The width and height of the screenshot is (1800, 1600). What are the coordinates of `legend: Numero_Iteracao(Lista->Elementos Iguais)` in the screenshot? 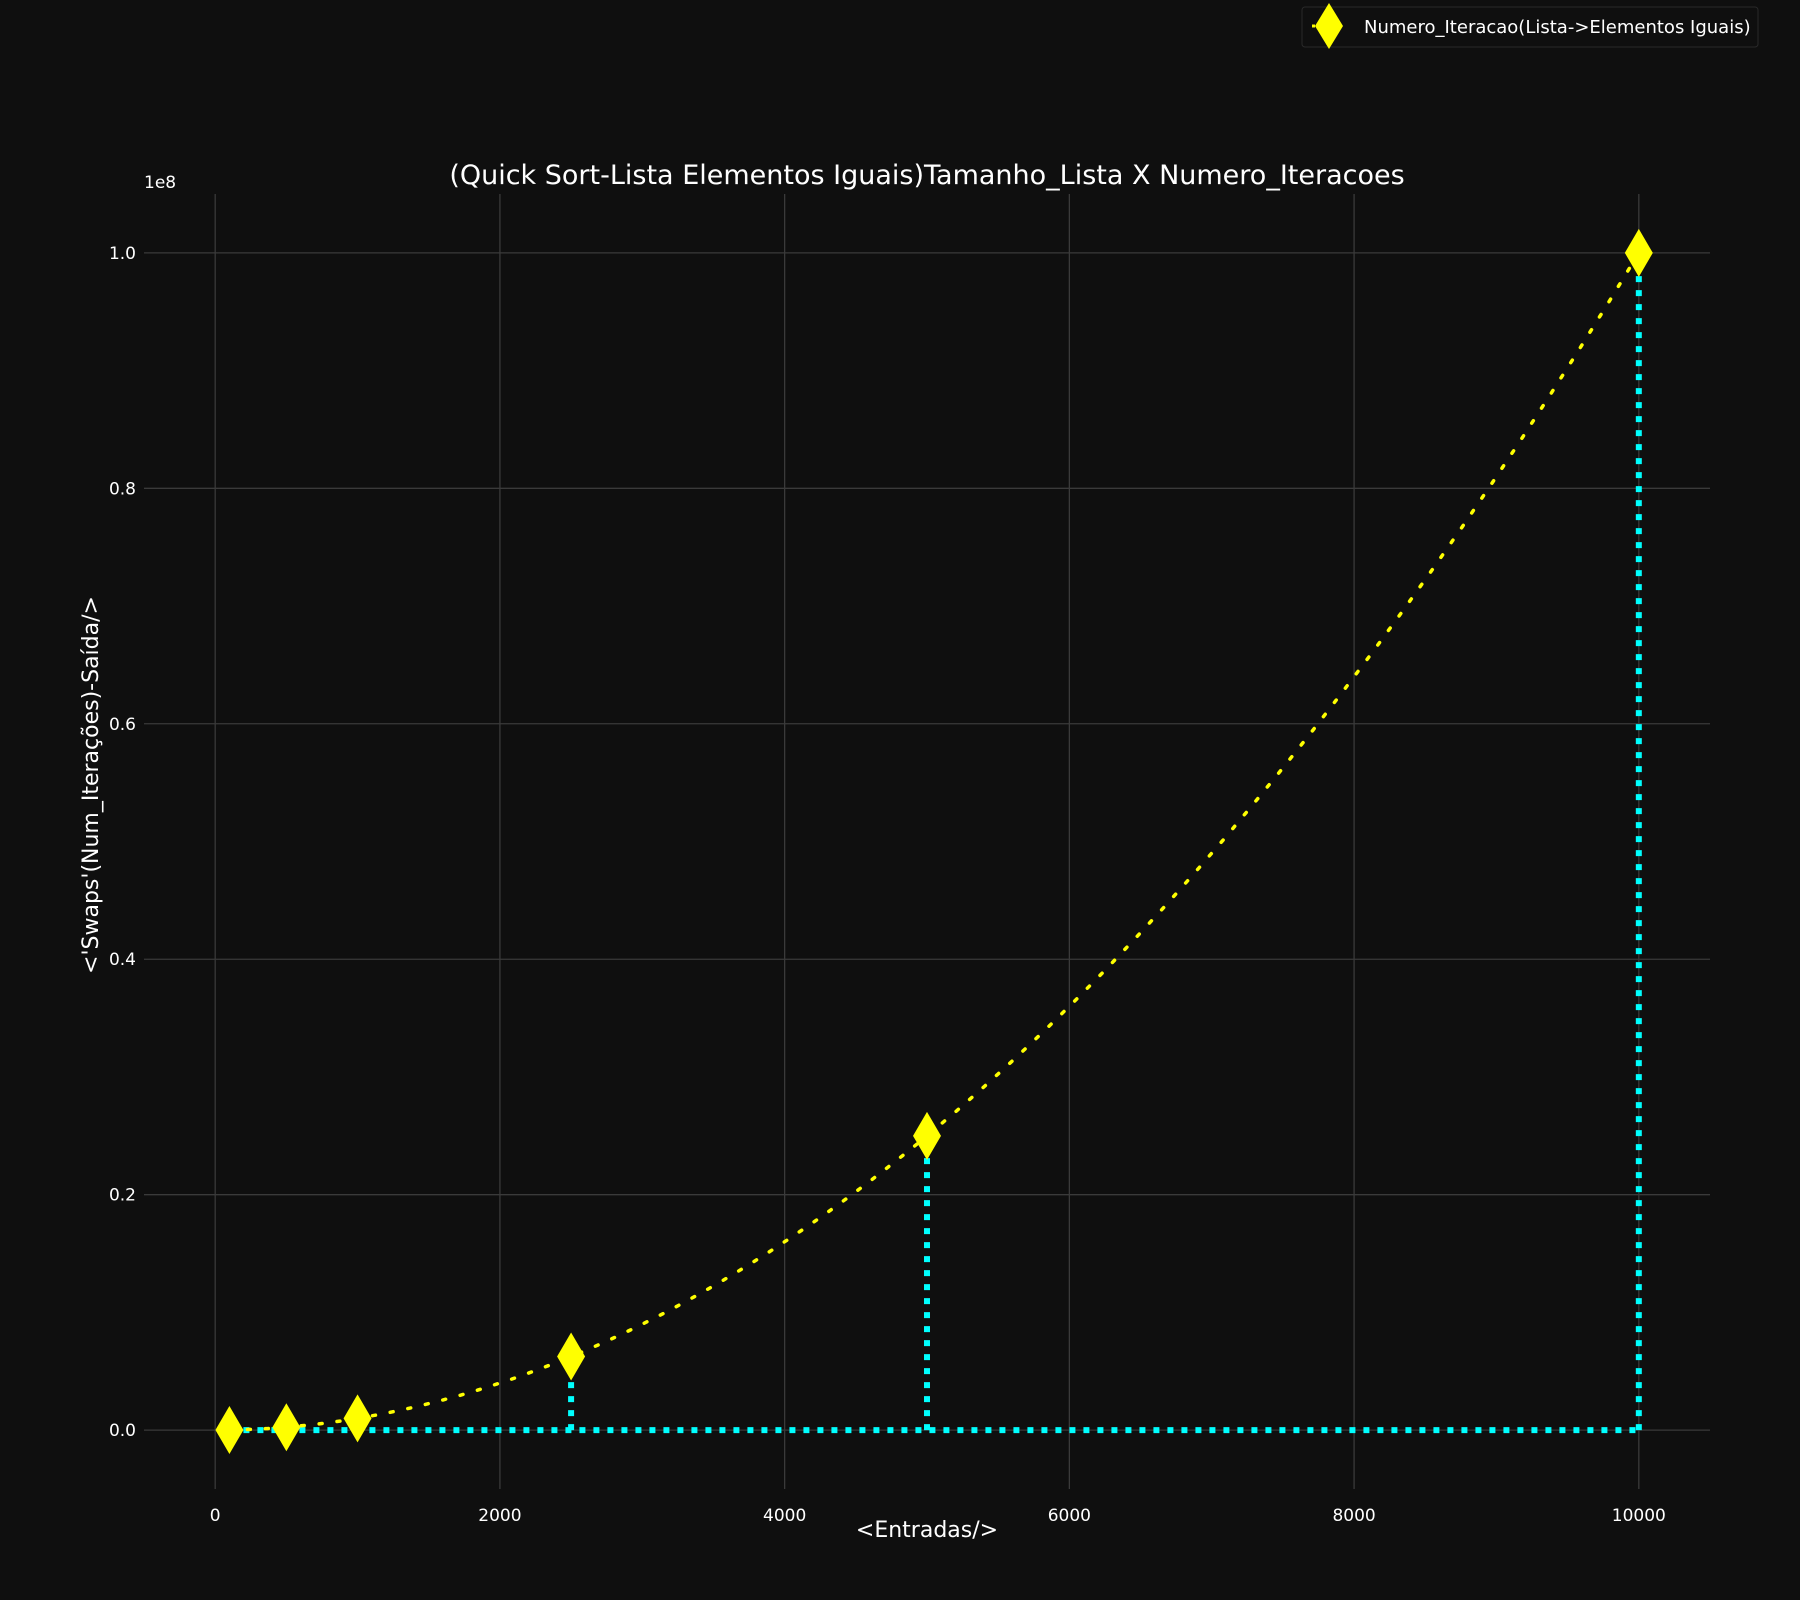 It's located at (1530, 26).